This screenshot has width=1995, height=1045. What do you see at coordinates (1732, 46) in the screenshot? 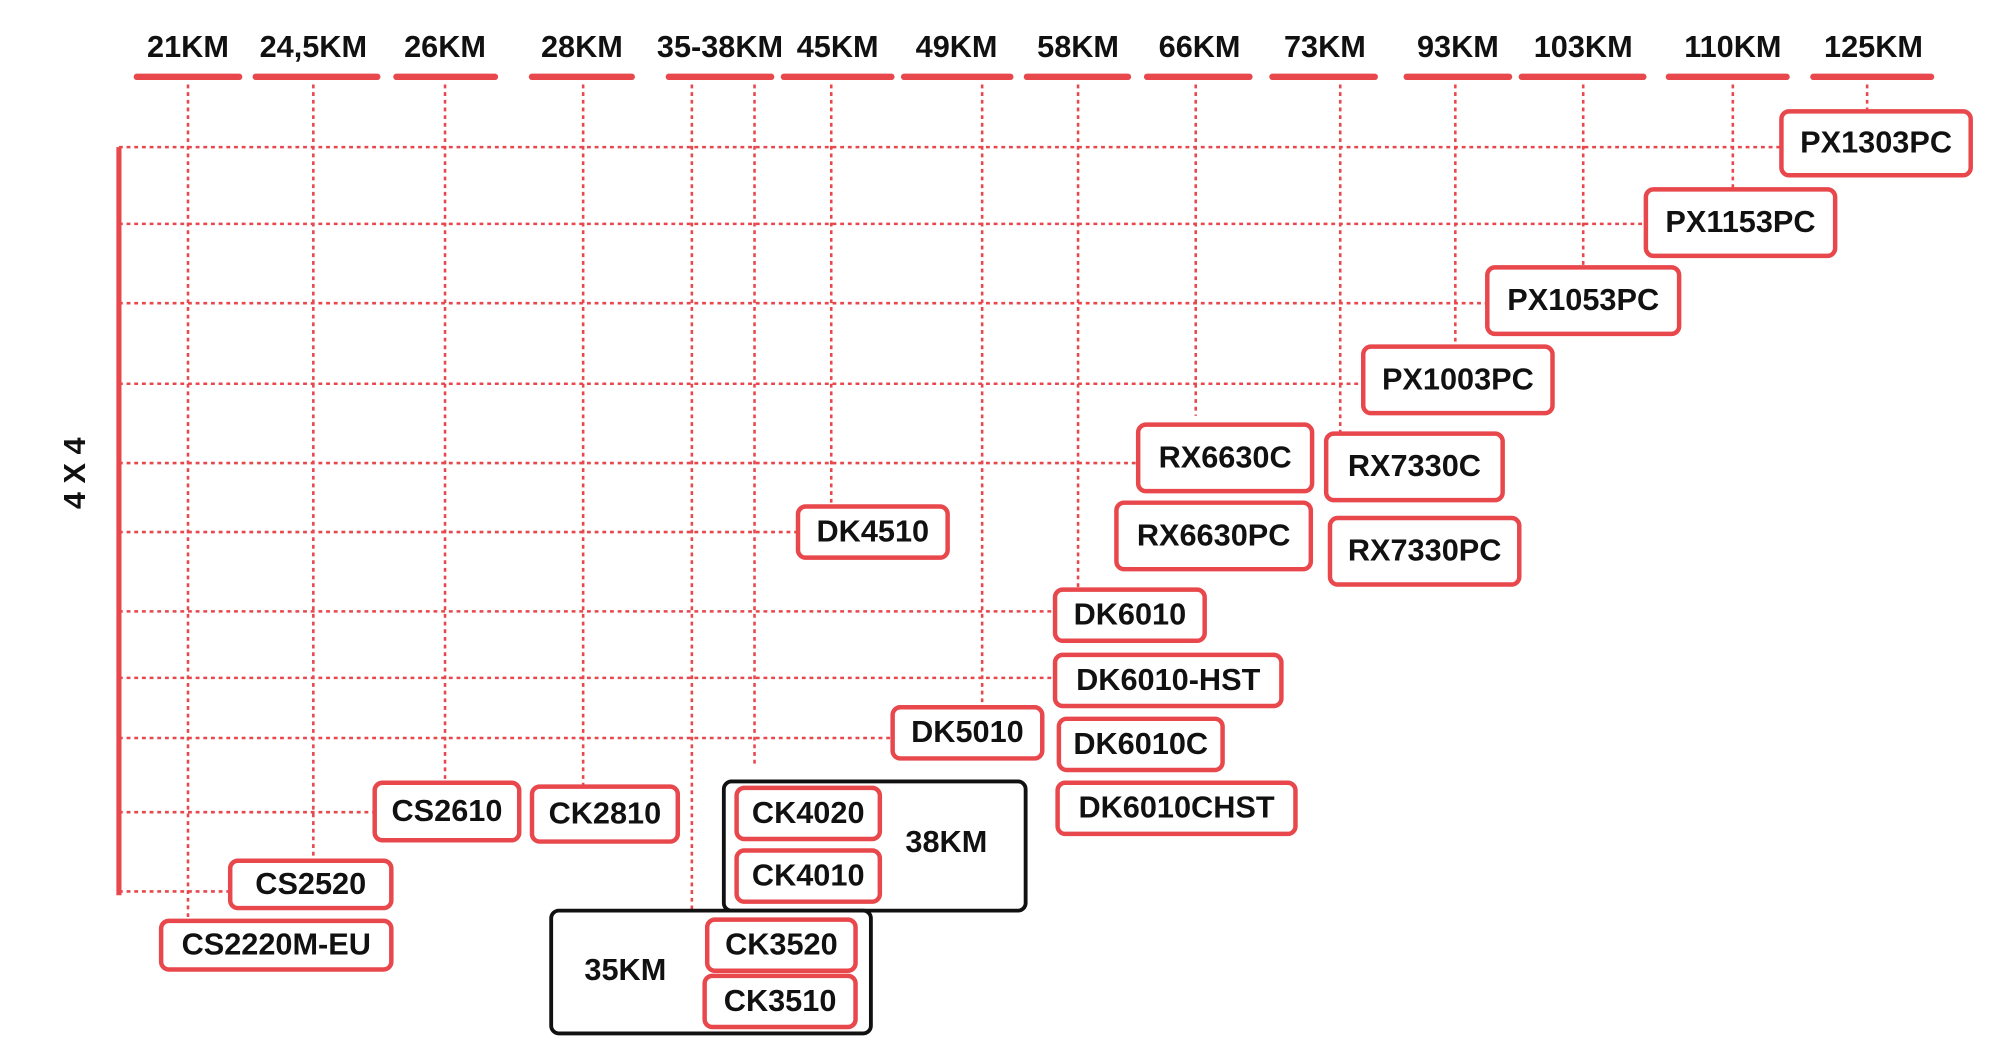
I see `column-label: 110KM` at bounding box center [1732, 46].